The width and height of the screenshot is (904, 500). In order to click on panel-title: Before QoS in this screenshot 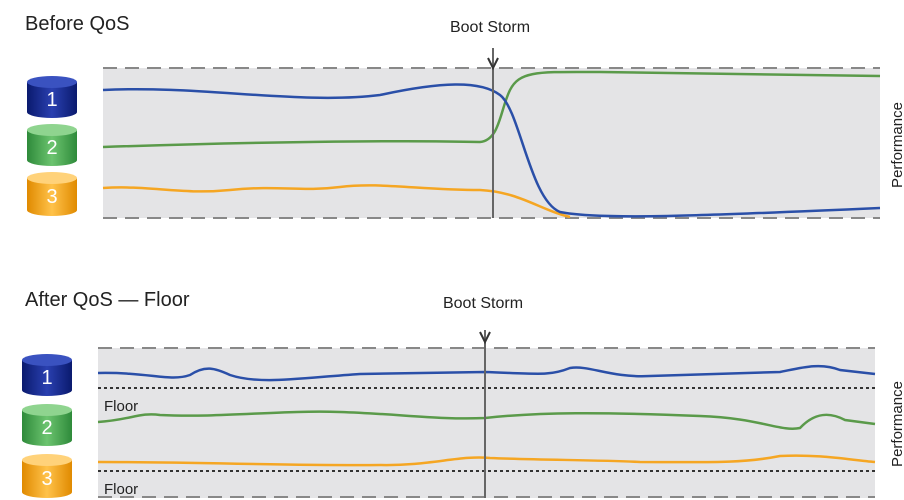, I will do `click(77, 24)`.